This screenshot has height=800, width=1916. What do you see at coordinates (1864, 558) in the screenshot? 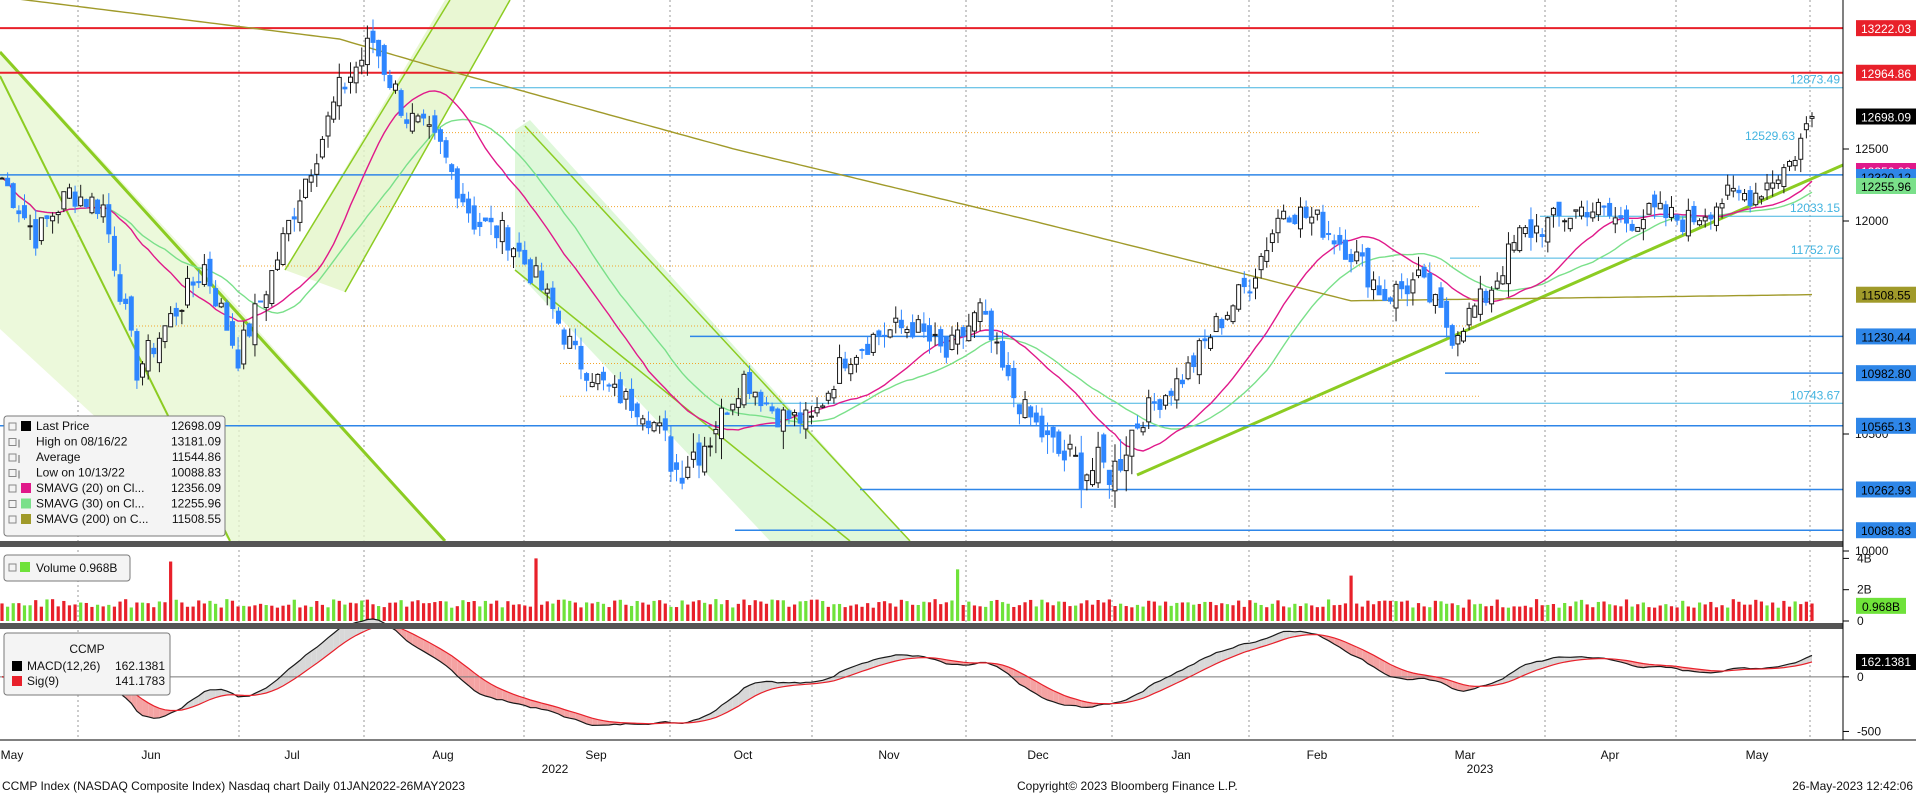
I see `volume-tick-label: 4B` at bounding box center [1864, 558].